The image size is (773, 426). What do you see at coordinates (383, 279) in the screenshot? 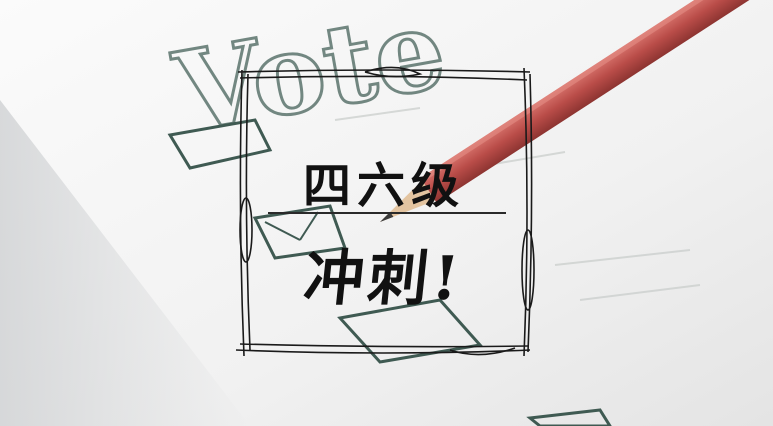
I see `title-line-2: 冲刺!` at bounding box center [383, 279].